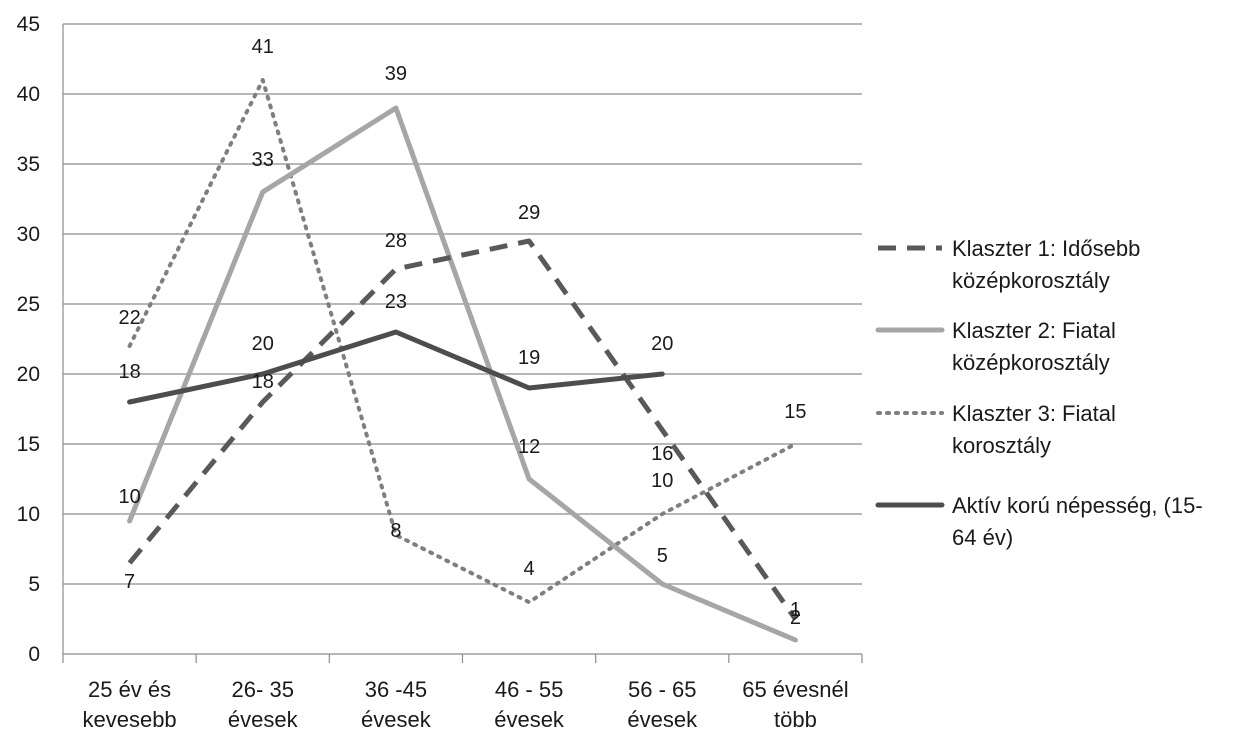  What do you see at coordinates (28, 374) in the screenshot?
I see `y-tick-label: 20` at bounding box center [28, 374].